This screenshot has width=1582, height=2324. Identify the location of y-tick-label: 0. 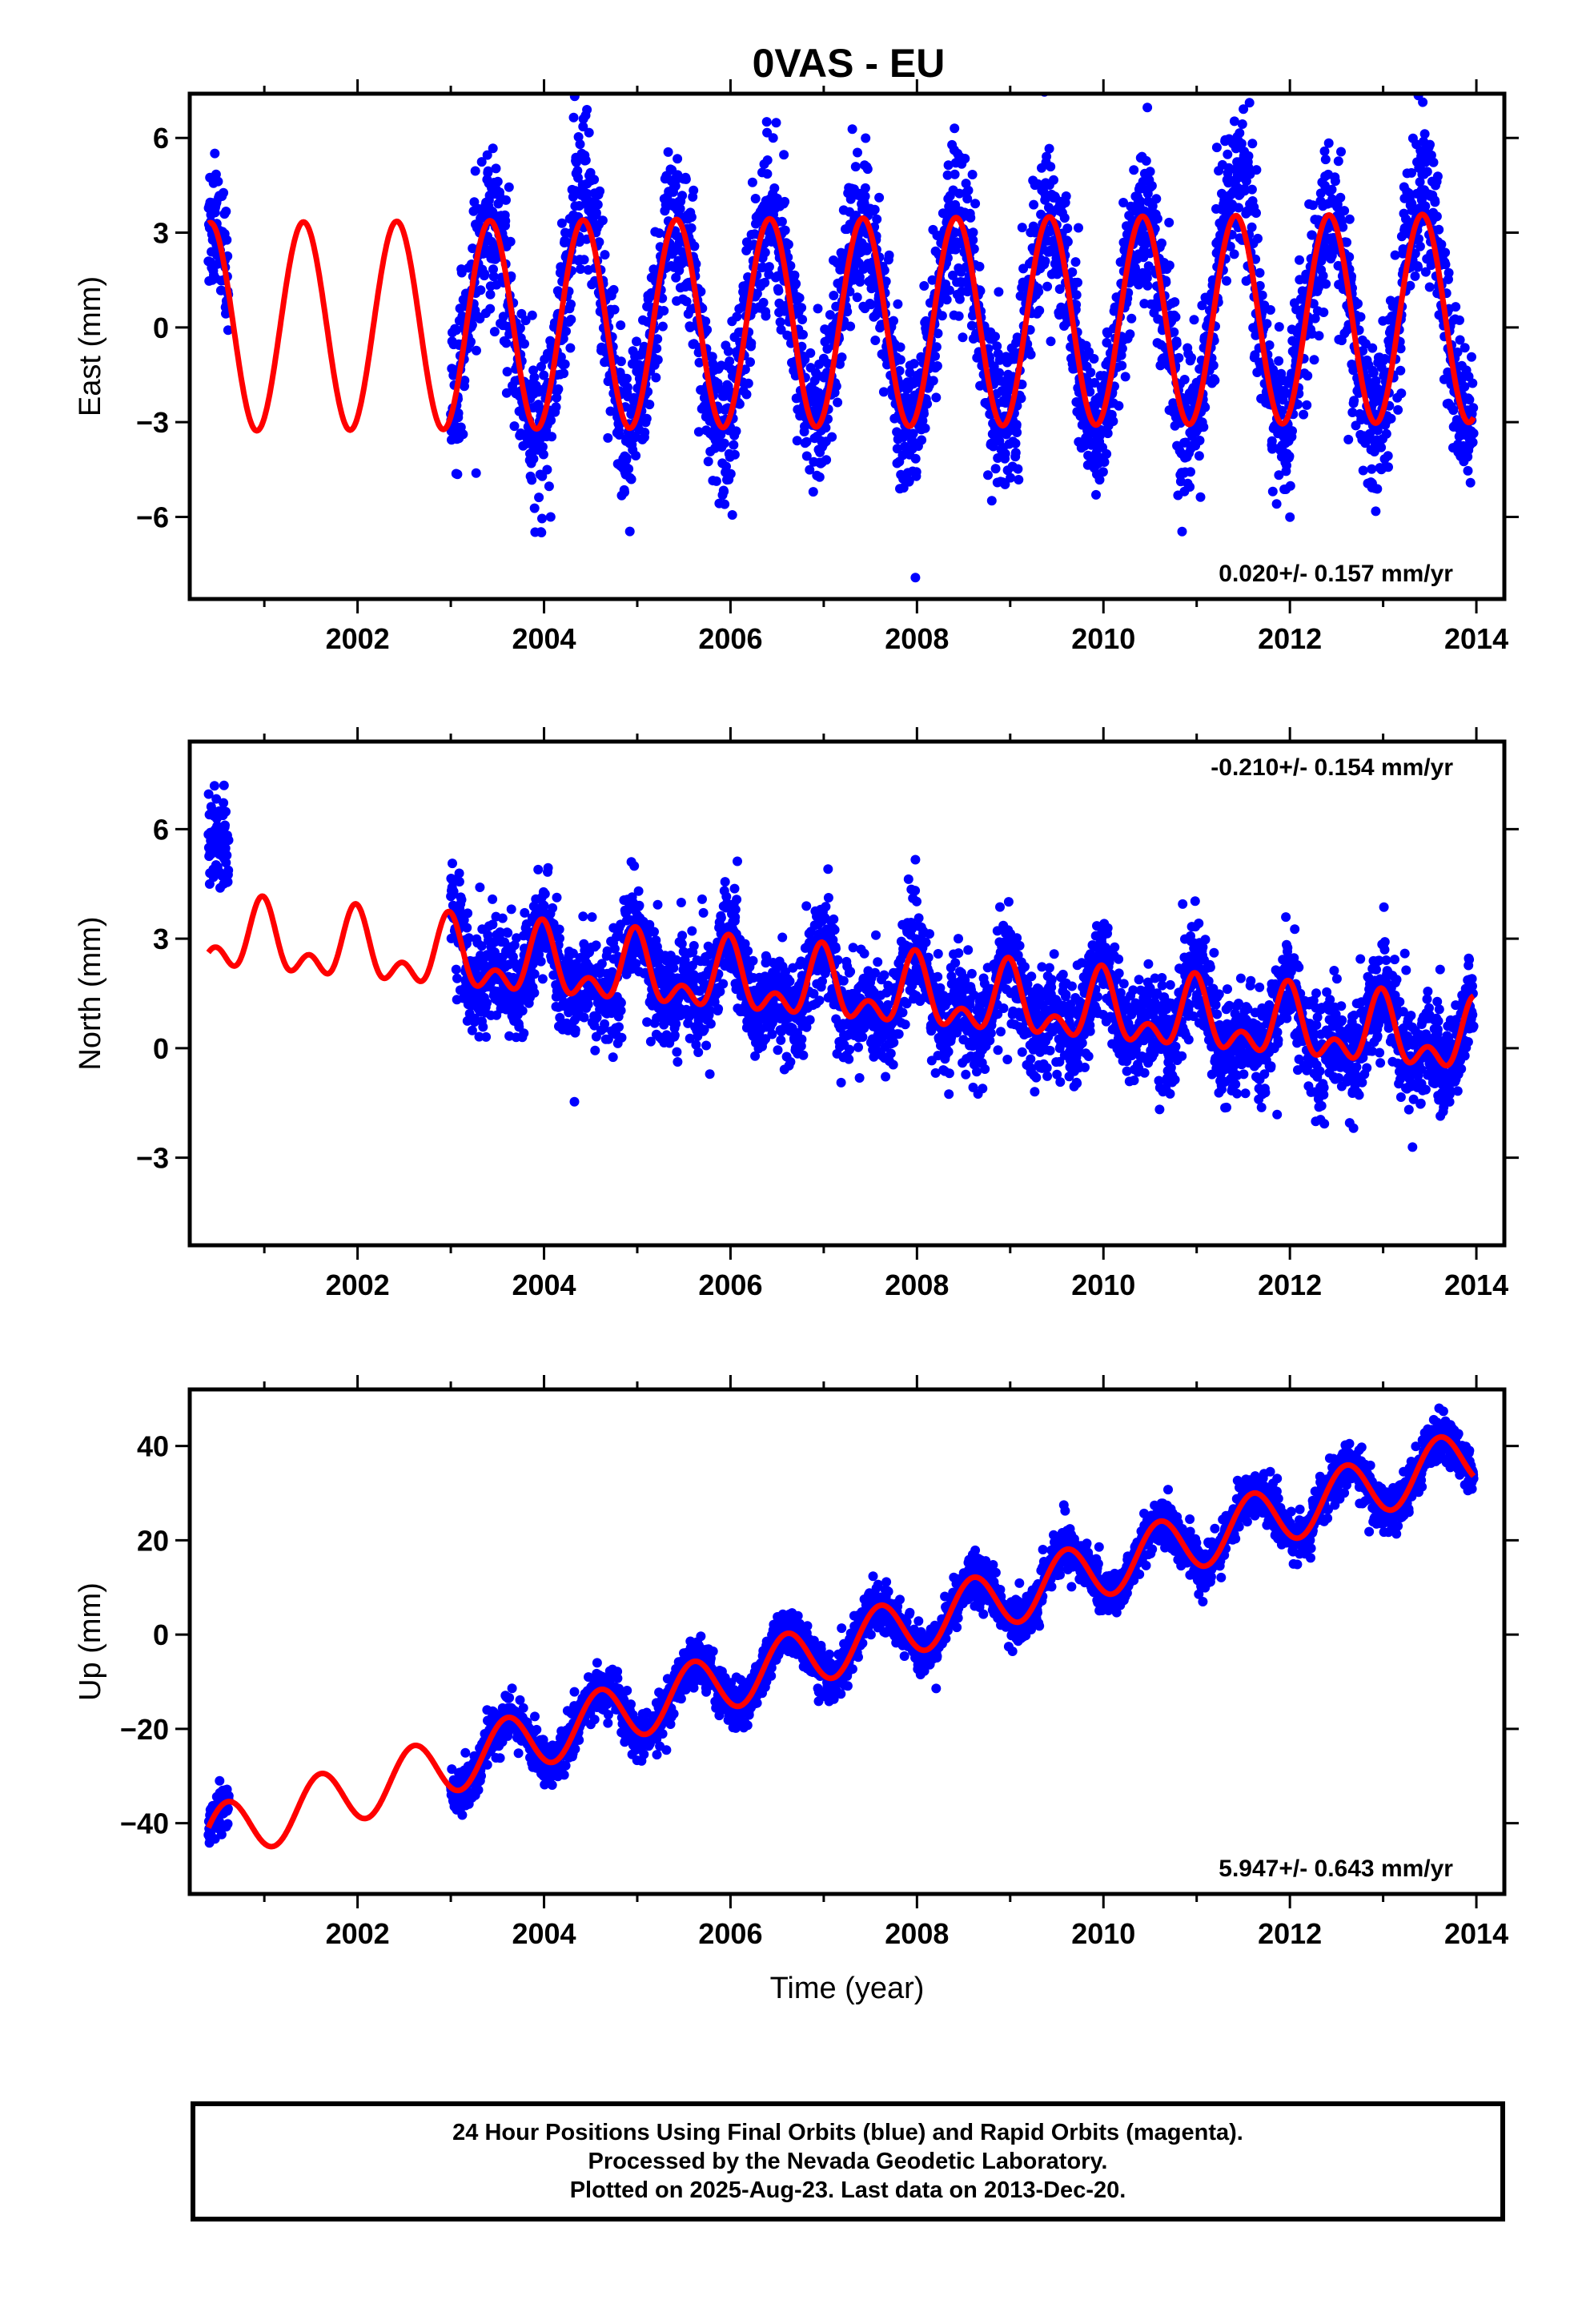
(161, 328).